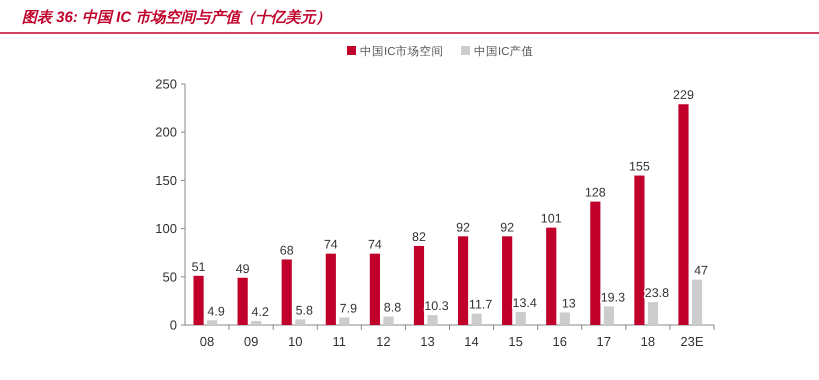 This screenshot has height=380, width=819. I want to click on x-tick-label: 18, so click(648, 341).